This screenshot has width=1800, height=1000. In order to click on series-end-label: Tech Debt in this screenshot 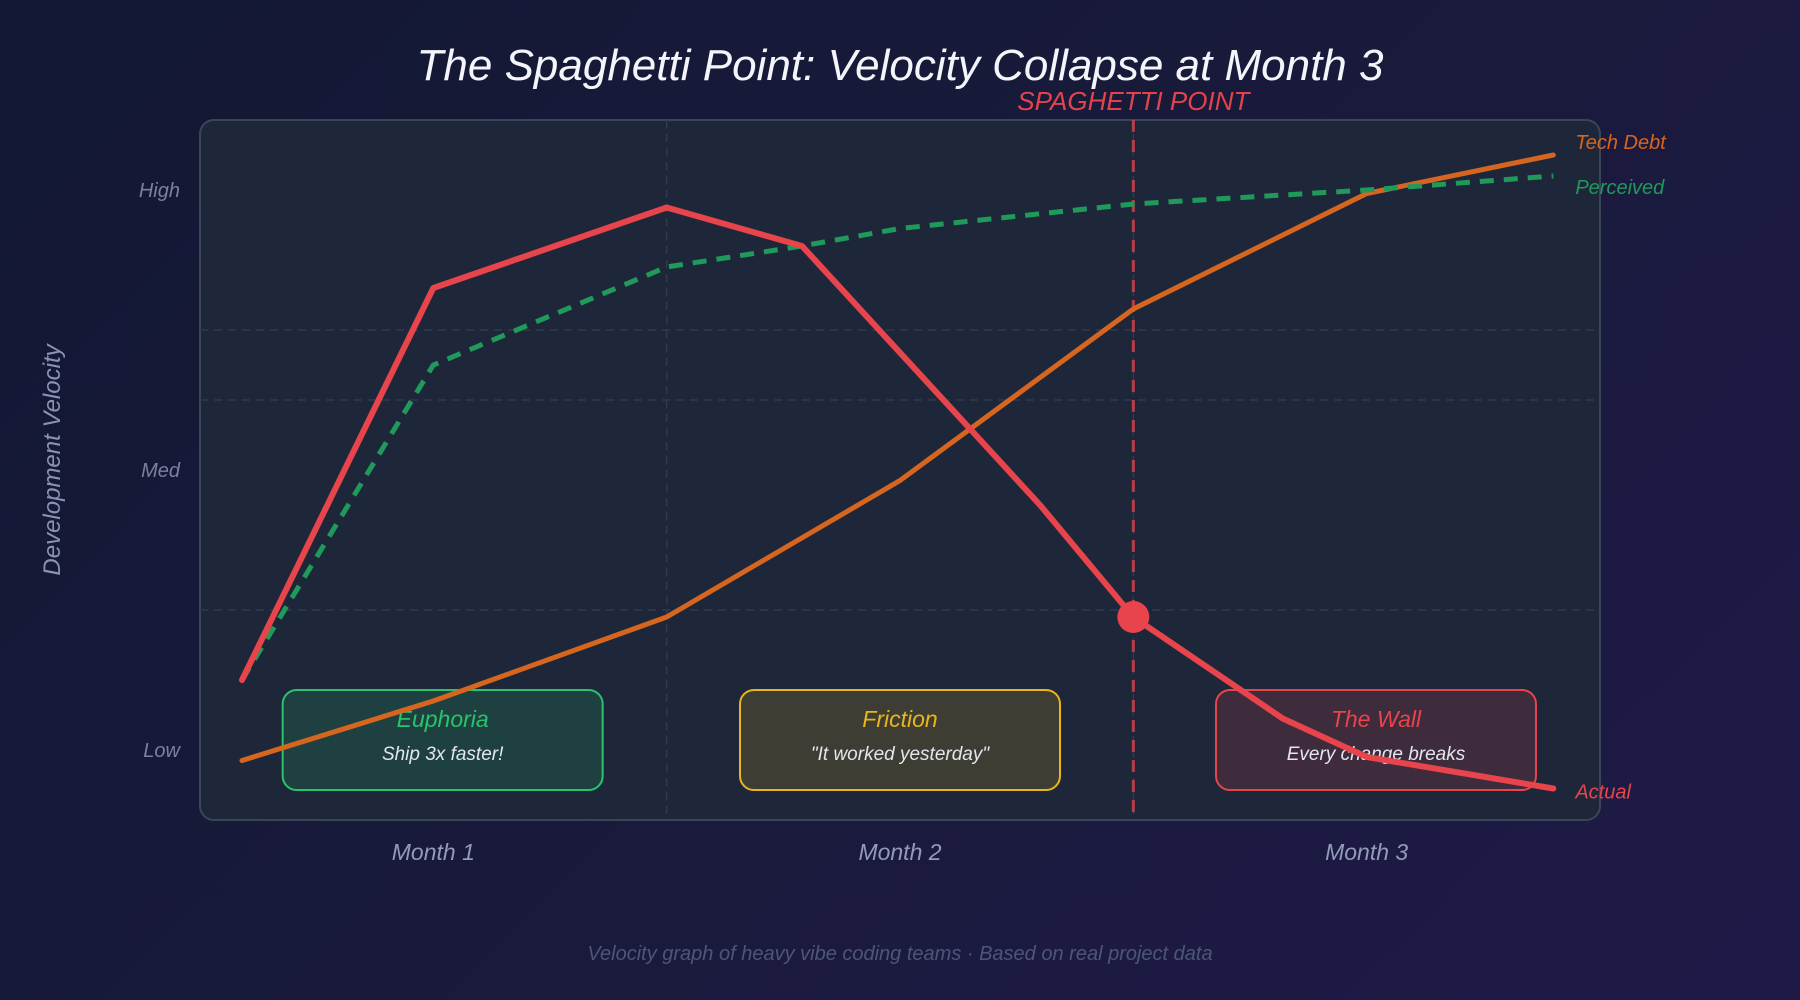, I will do `click(1621, 143)`.